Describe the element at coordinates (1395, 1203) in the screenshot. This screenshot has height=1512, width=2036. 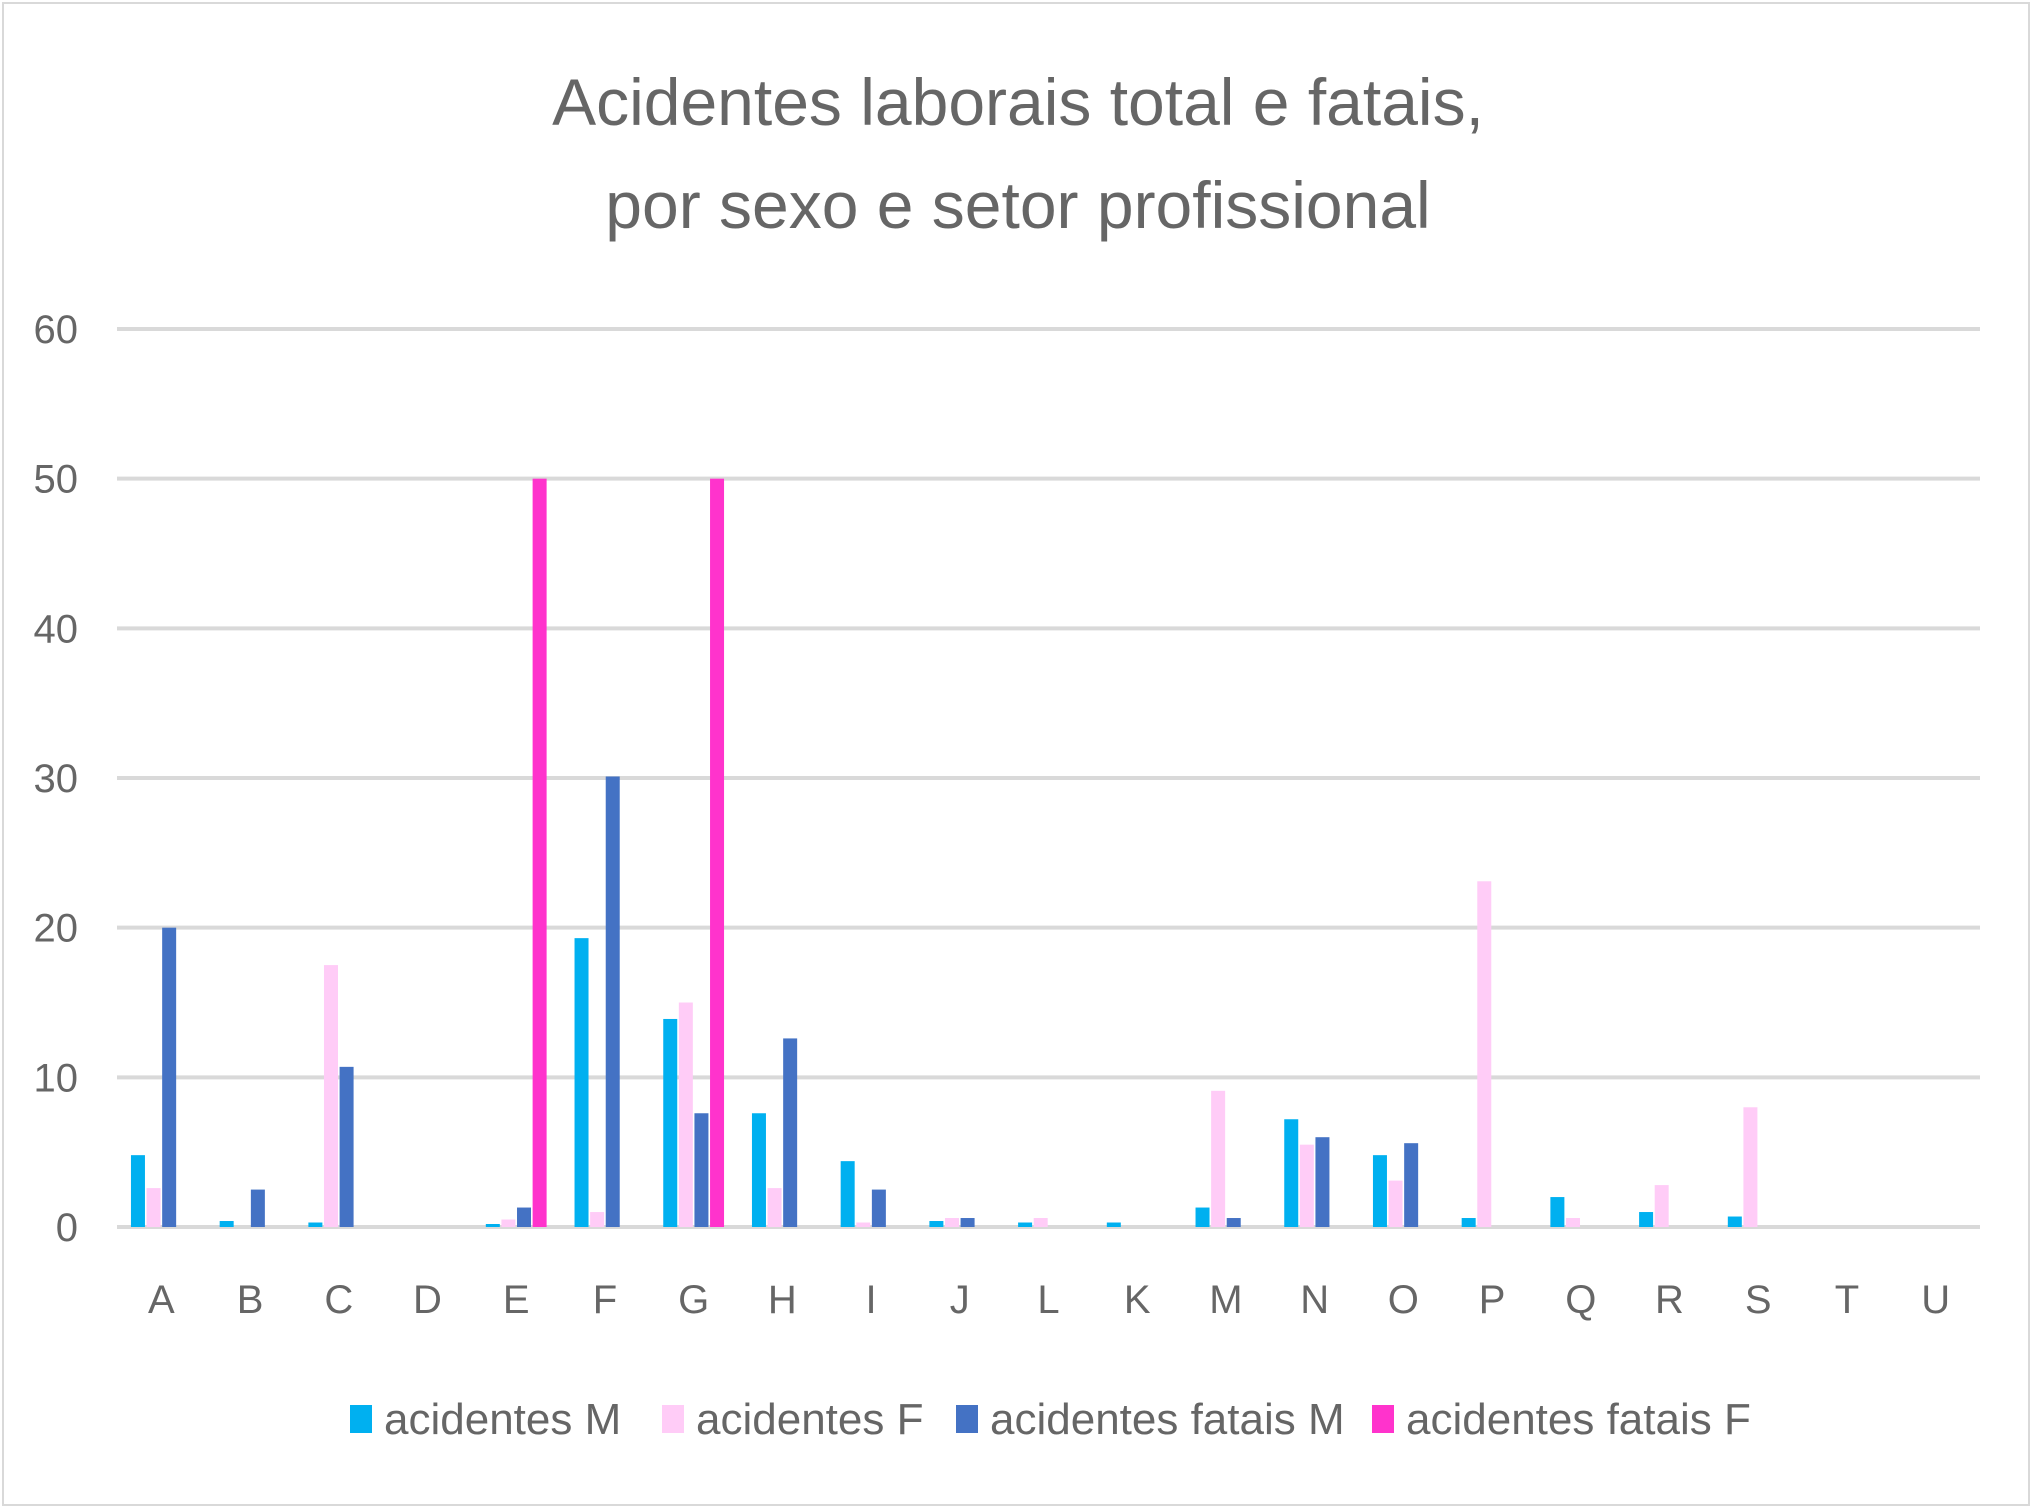
I see `bar-O-acidentes-F` at that location.